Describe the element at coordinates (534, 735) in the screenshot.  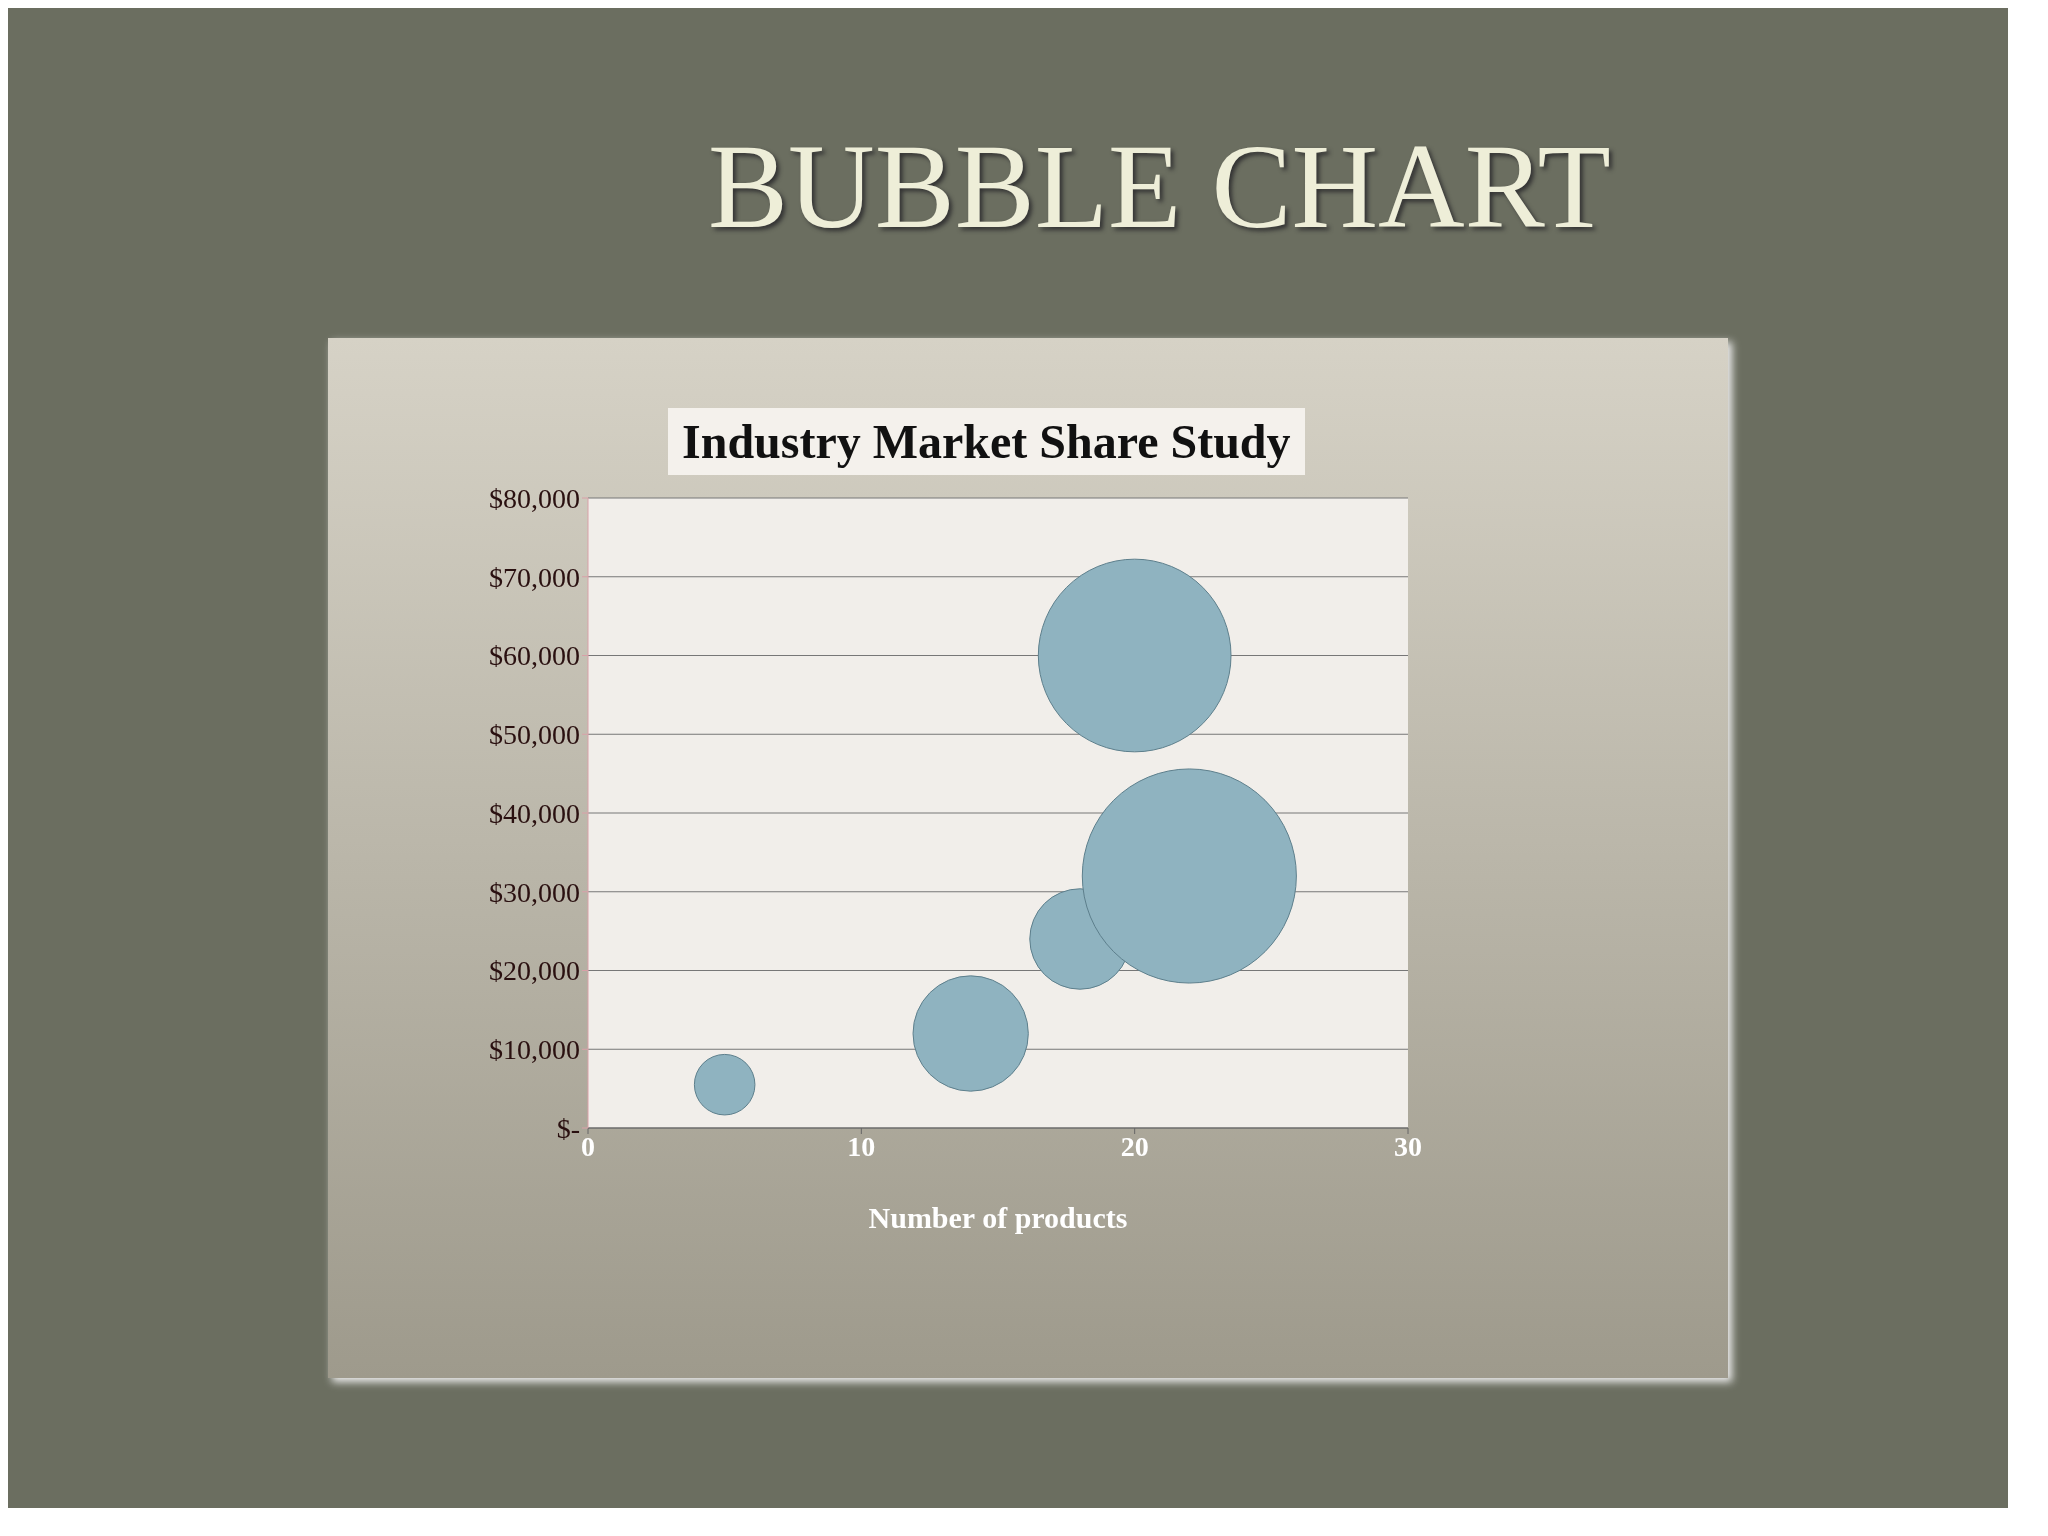
I see `y-tick-label: $50,000` at that location.